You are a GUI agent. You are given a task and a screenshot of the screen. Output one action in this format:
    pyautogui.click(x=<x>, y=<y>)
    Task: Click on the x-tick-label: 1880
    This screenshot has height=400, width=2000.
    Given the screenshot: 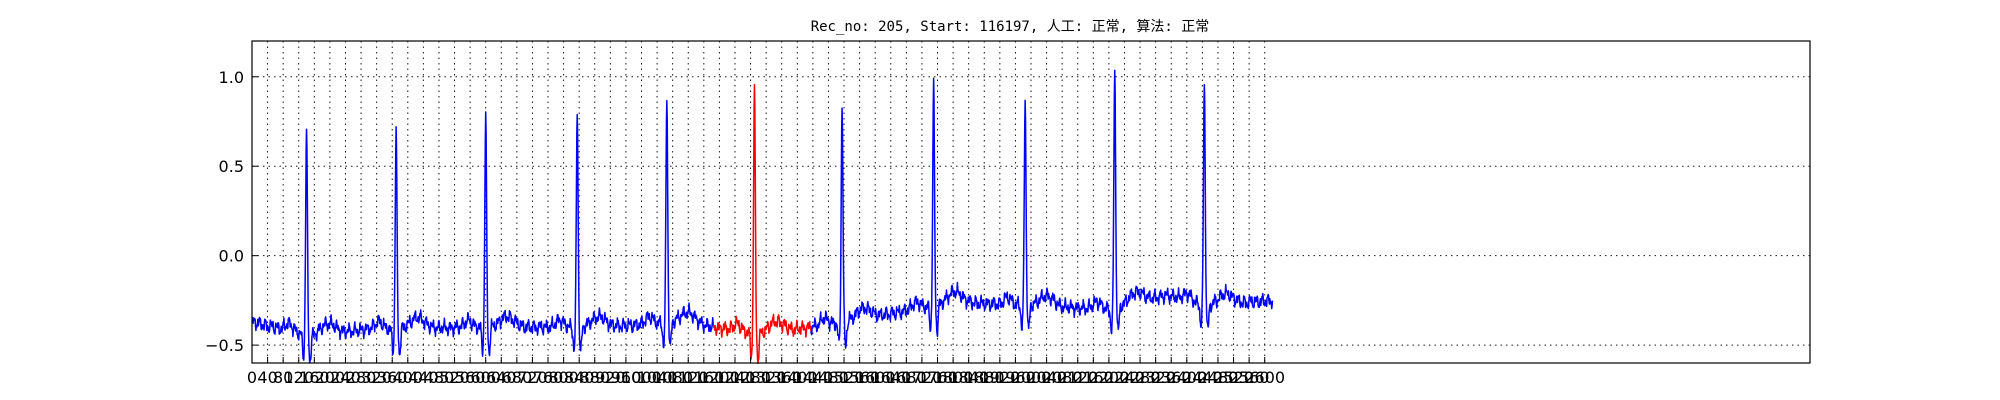 What is the action you would take?
    pyautogui.click(x=984, y=377)
    